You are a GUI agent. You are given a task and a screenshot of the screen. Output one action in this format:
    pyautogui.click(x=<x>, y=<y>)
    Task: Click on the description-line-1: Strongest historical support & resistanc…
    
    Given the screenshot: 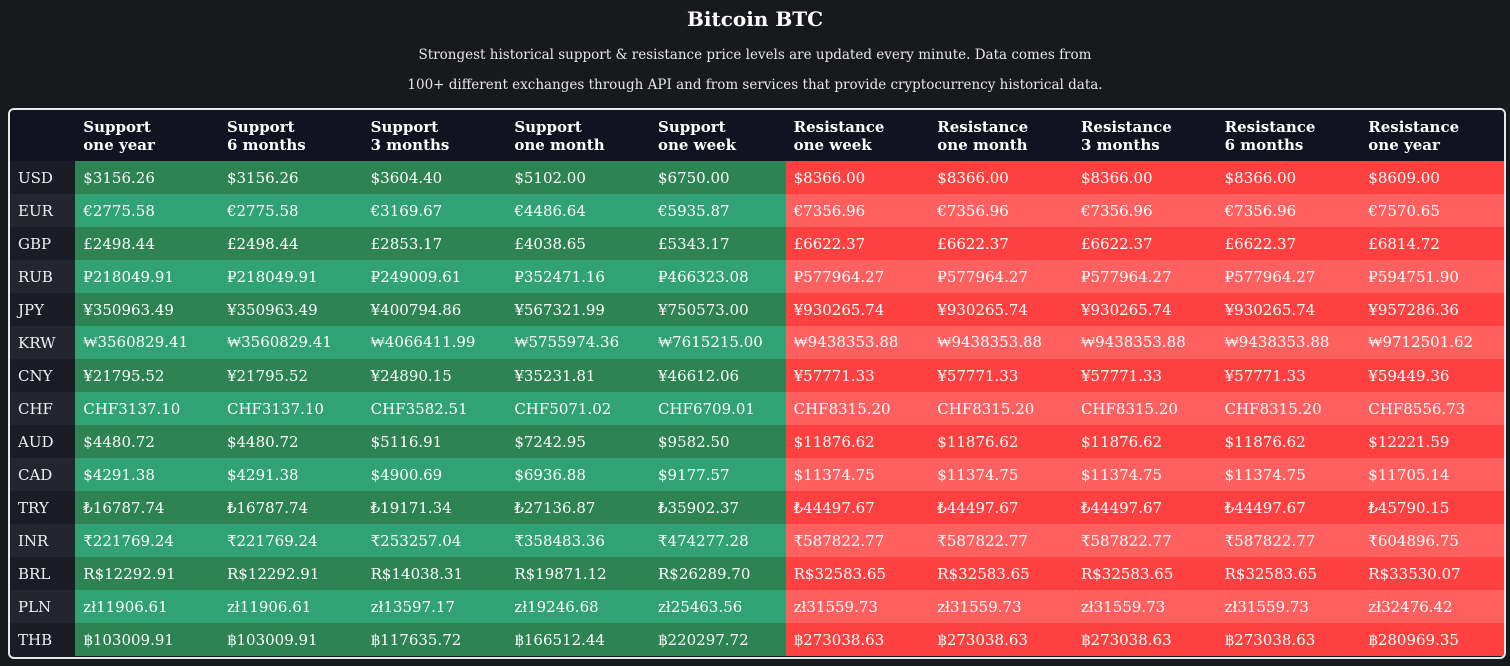 What is the action you would take?
    pyautogui.click(x=755, y=55)
    